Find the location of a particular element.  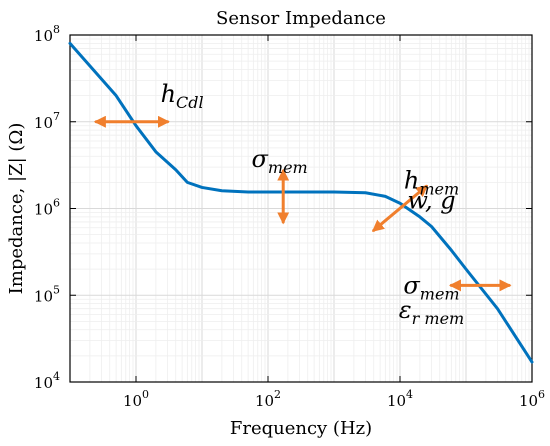

x-axis-label: Frequency (Hz) is located at coordinates (301, 428).